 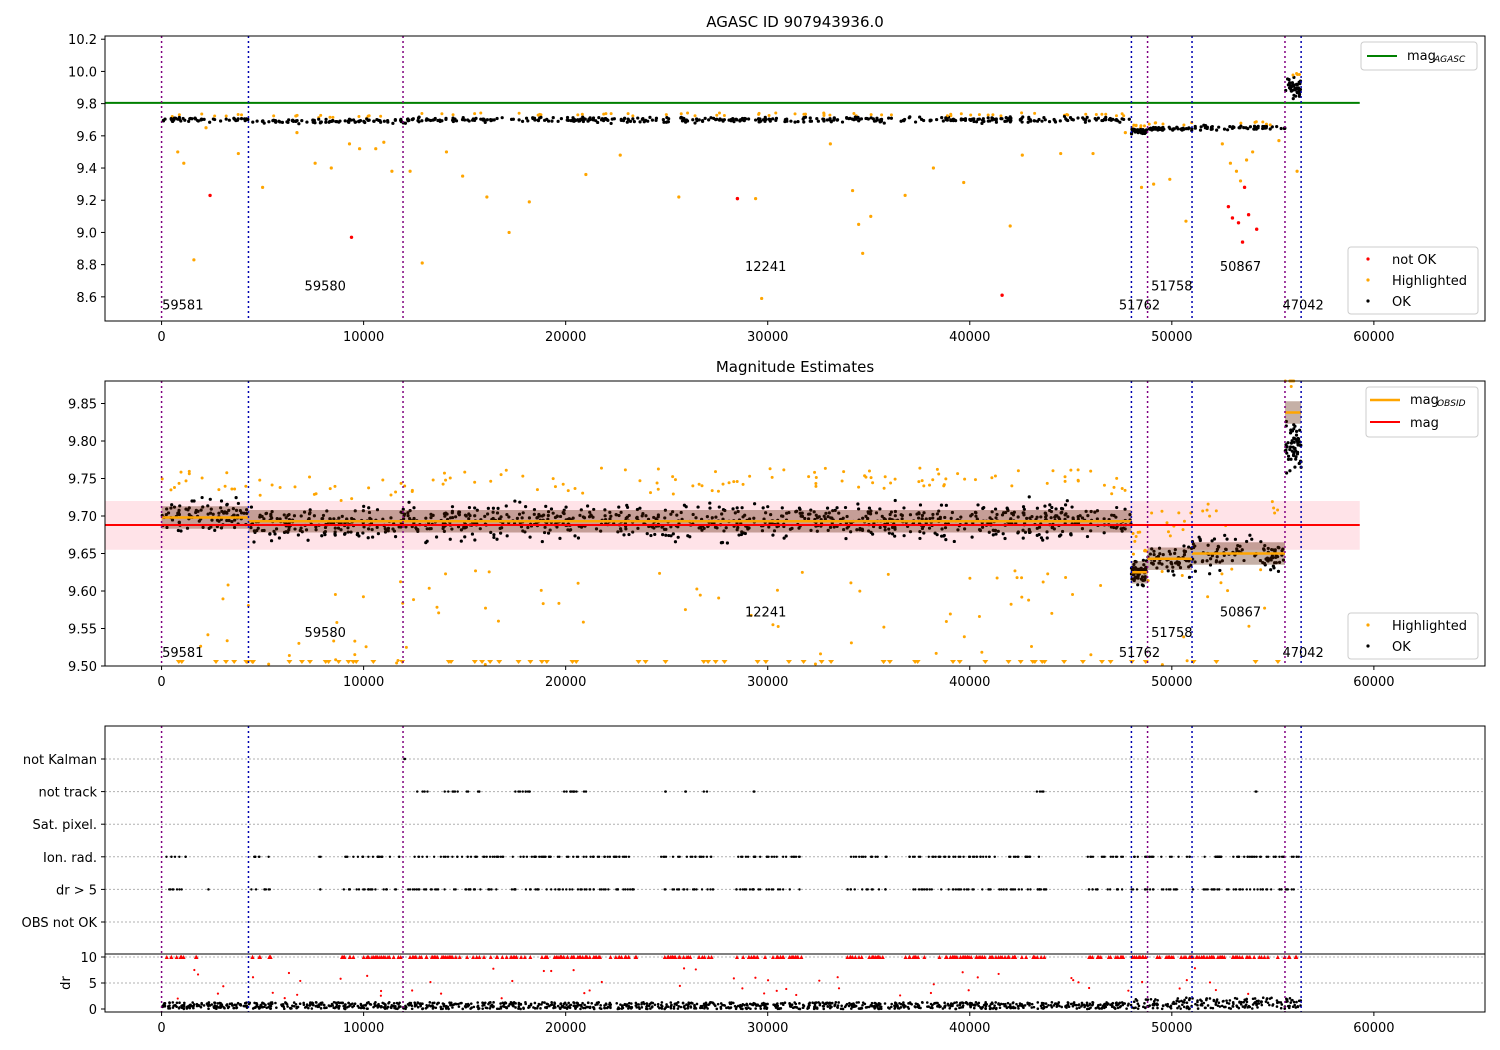 What do you see at coordinates (1368, 280) in the screenshot?
I see `highlighted-legend-marker` at bounding box center [1368, 280].